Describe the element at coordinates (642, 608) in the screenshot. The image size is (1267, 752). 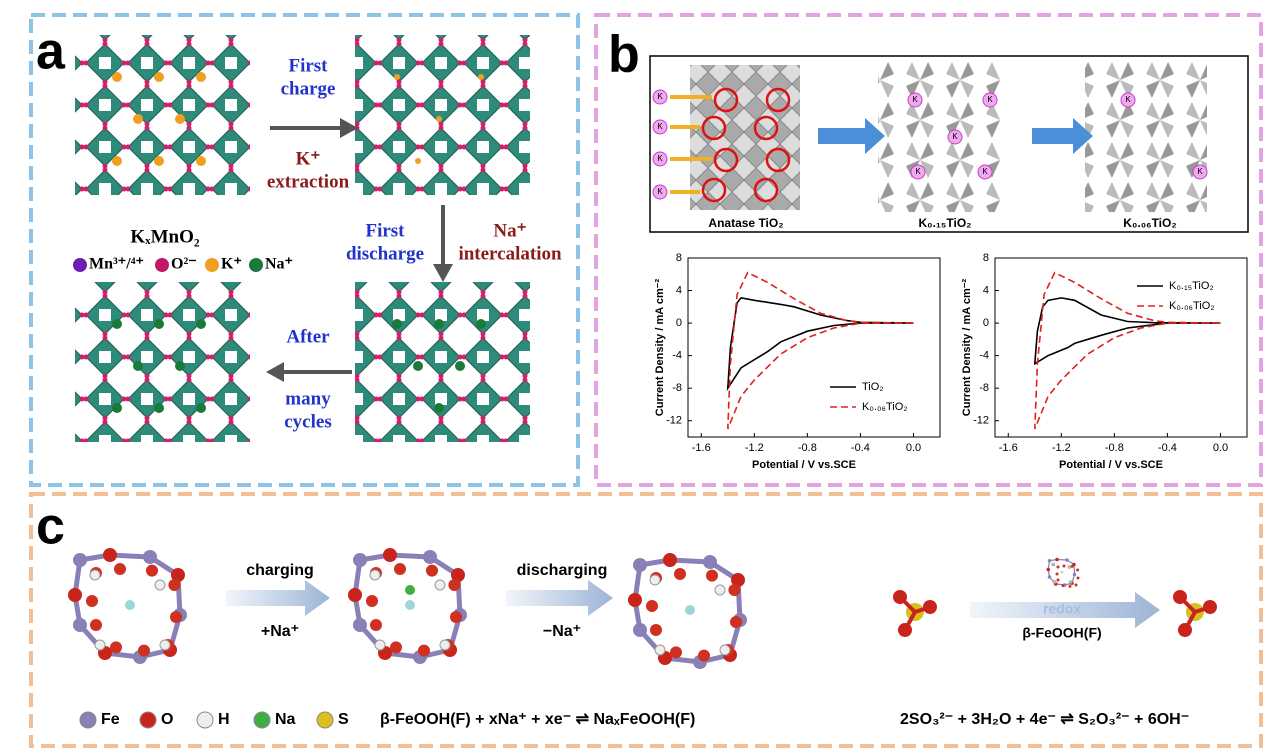
I see `molecules` at that location.